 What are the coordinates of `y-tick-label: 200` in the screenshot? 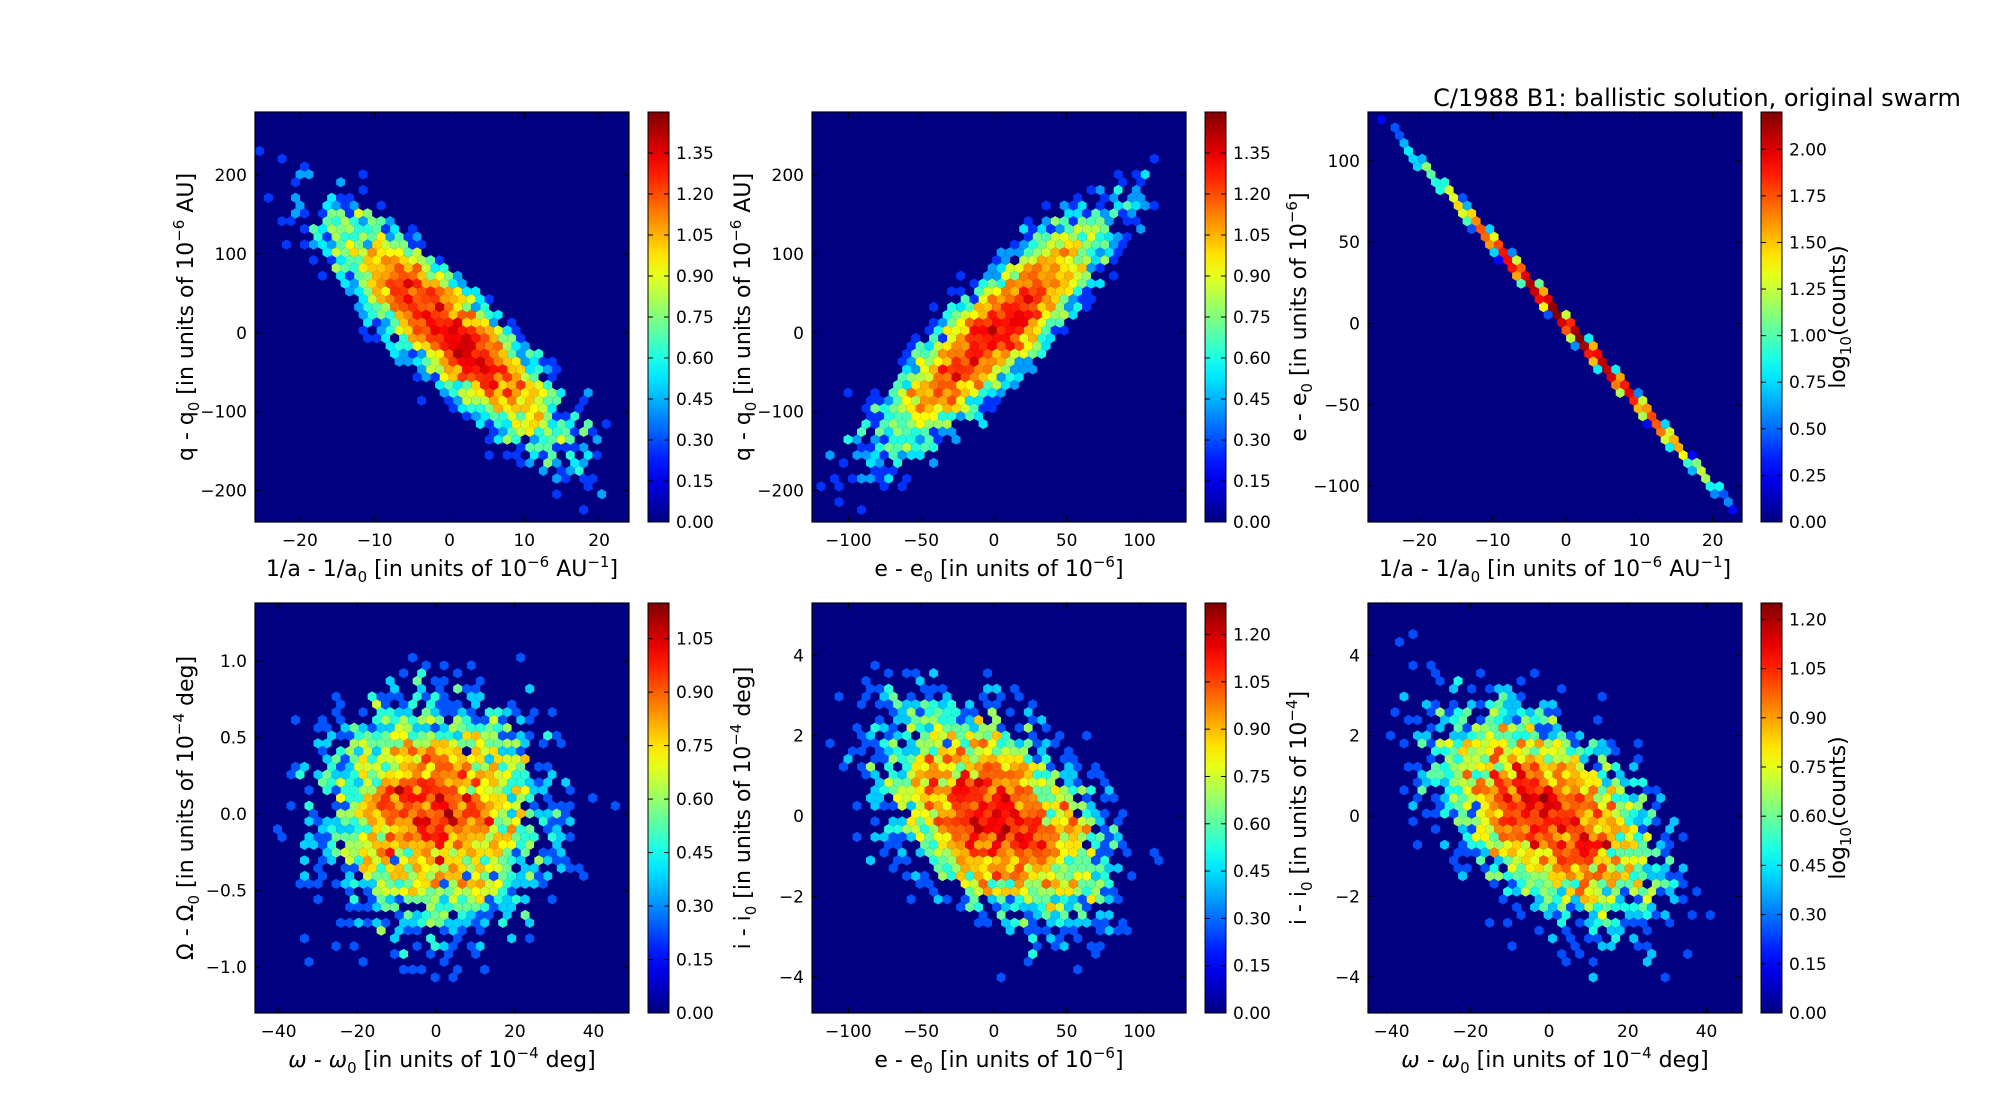 It's located at (231, 176).